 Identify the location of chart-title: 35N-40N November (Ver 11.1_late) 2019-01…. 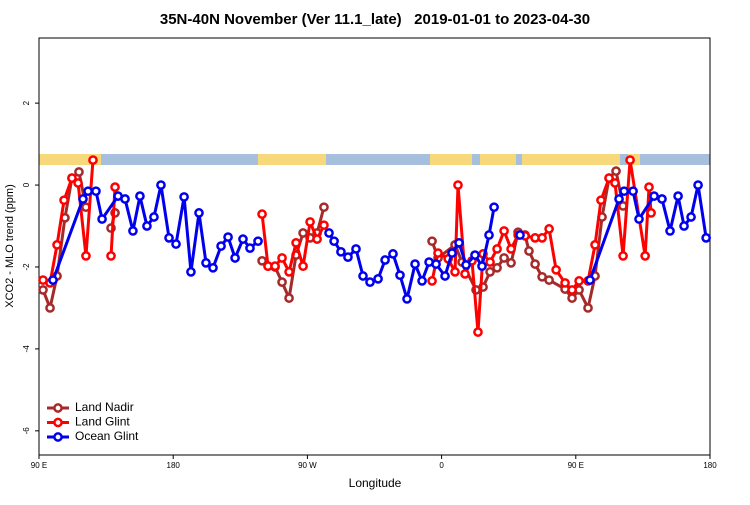
(375, 19).